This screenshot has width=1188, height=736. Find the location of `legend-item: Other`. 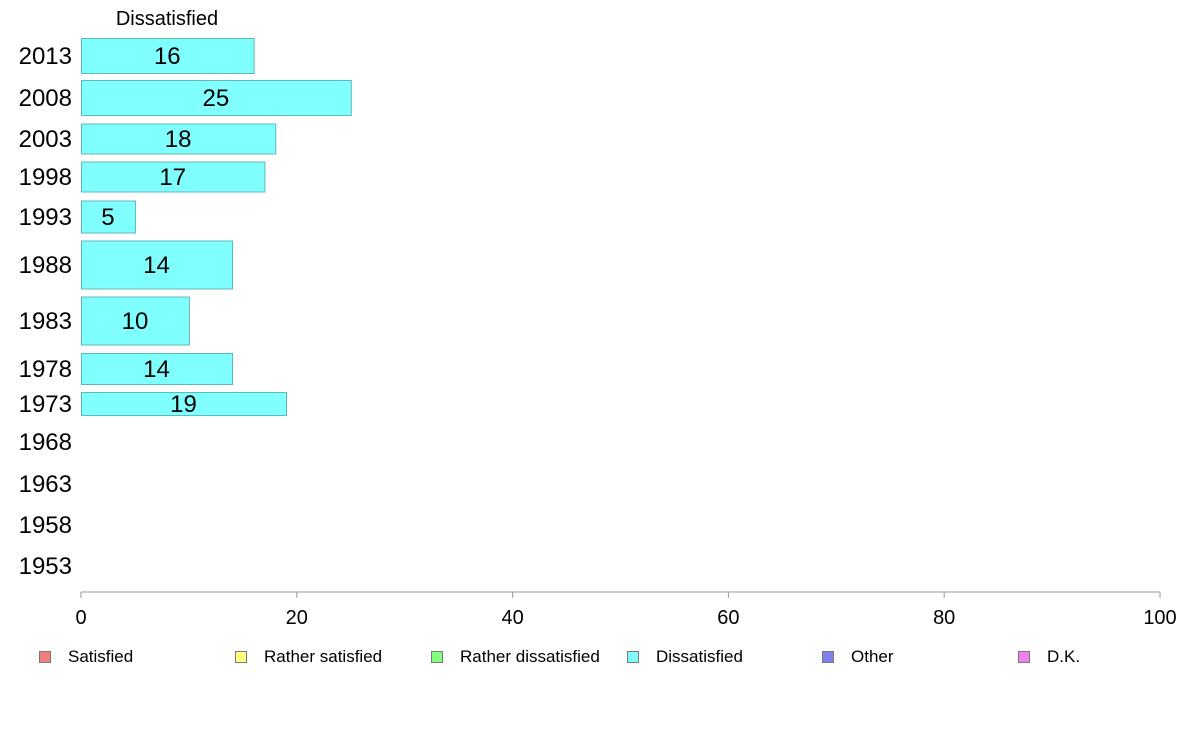

legend-item: Other is located at coordinates (858, 657).